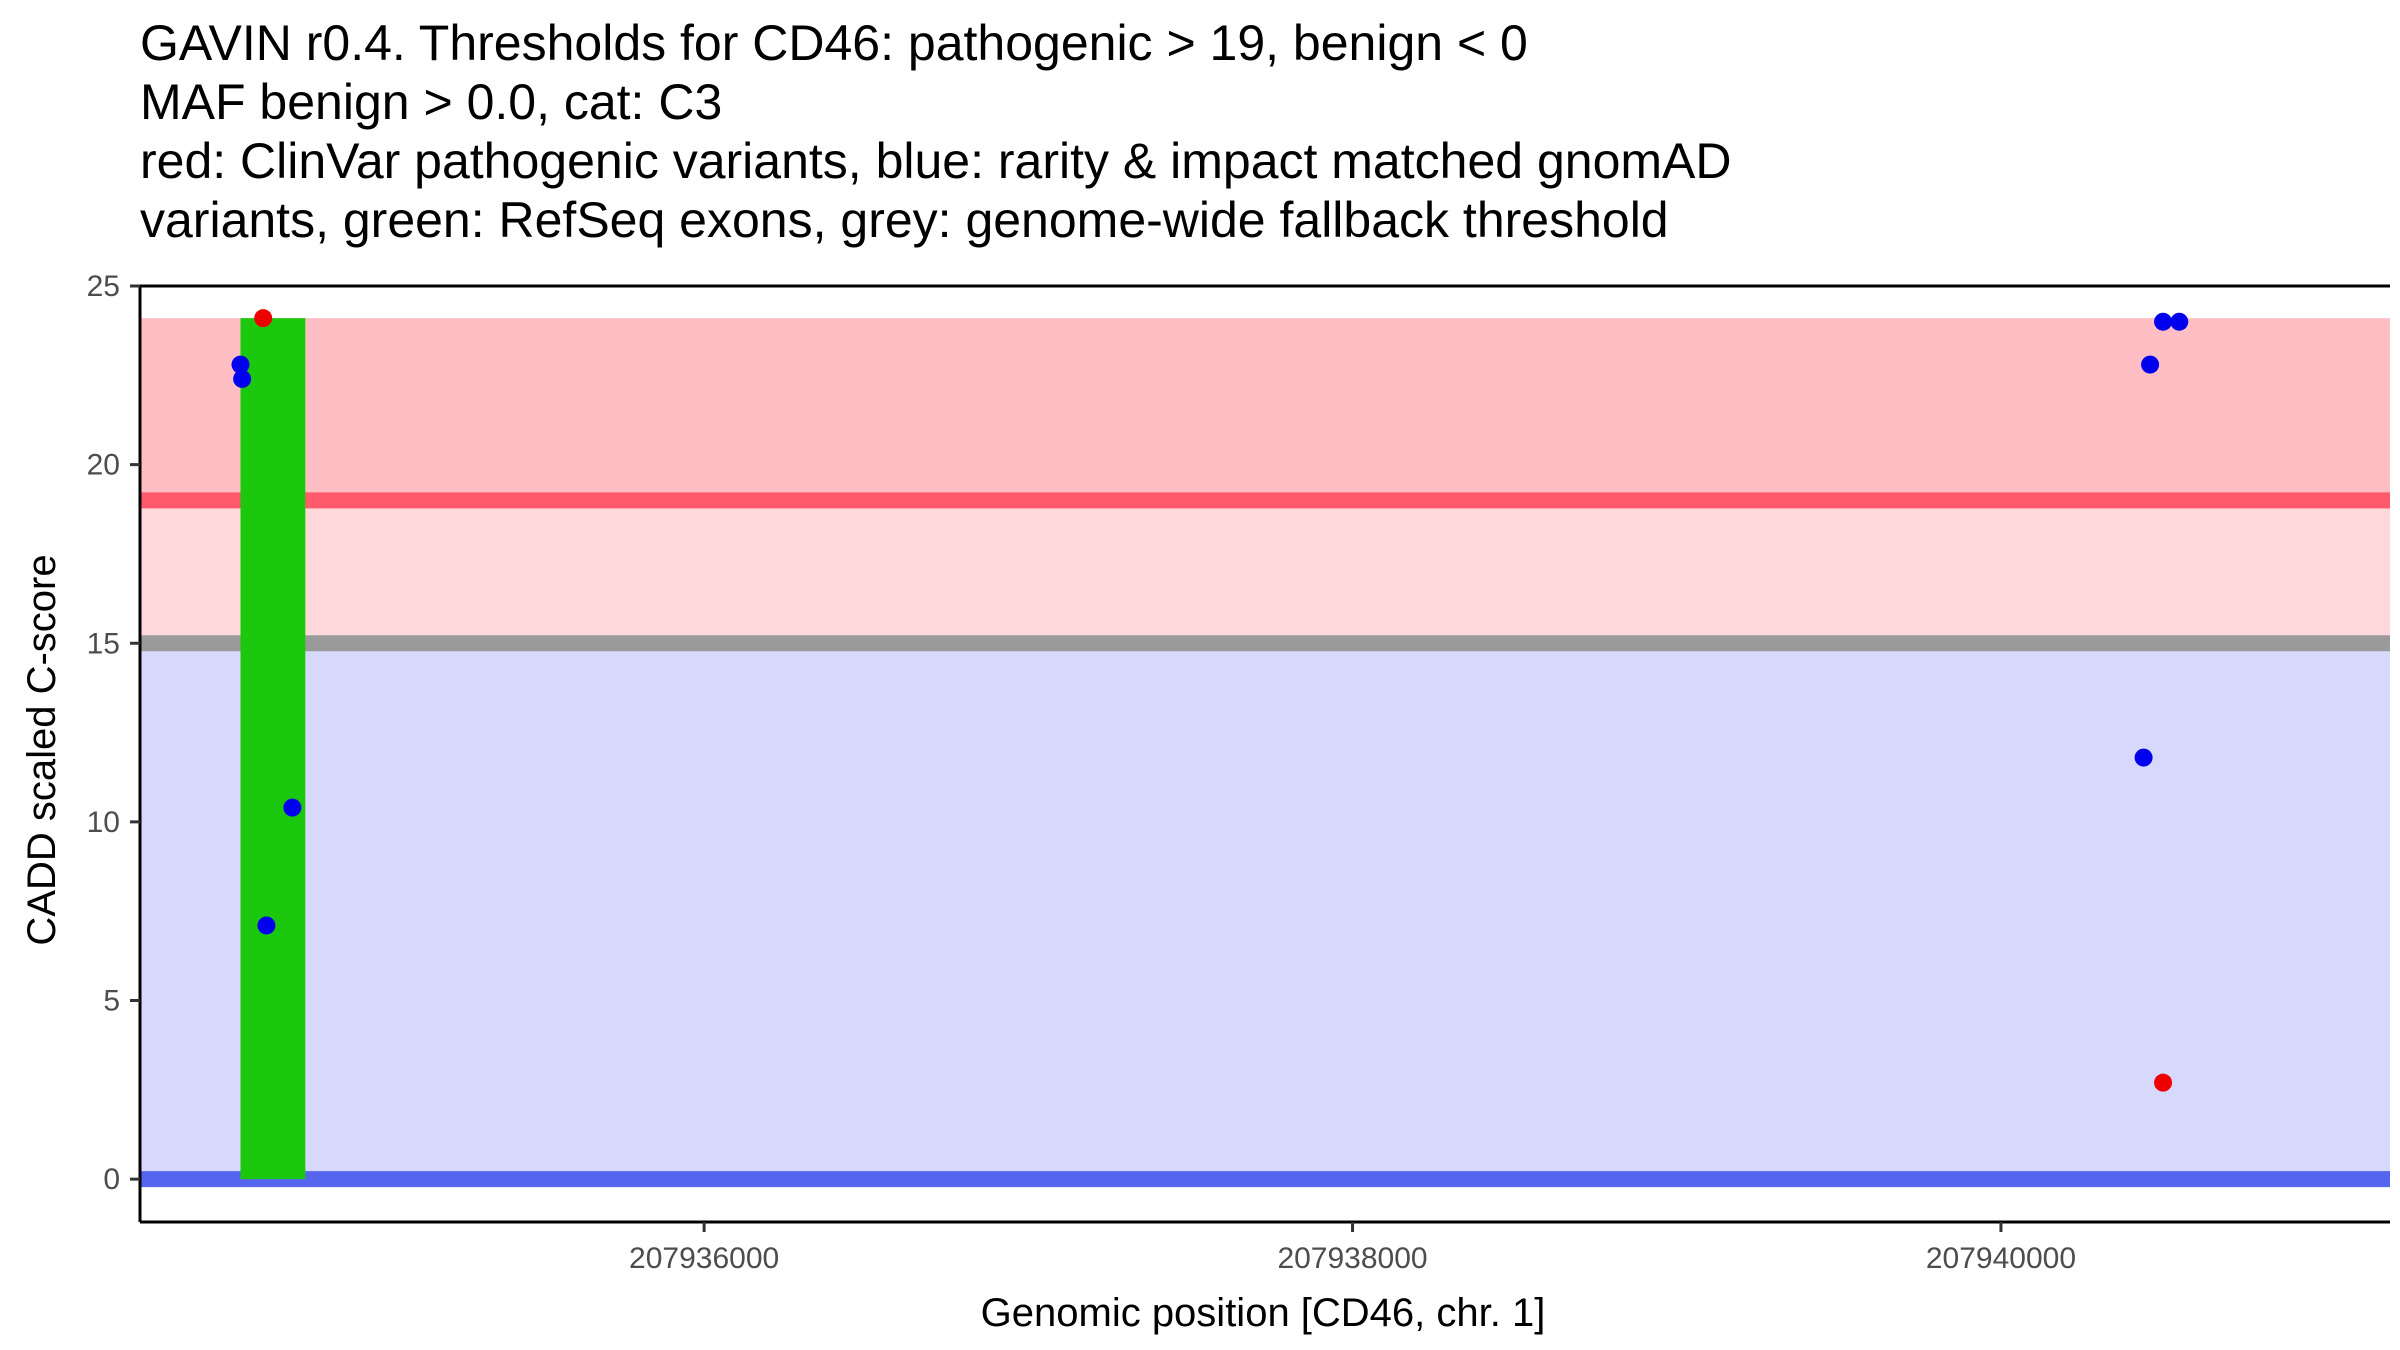 The height and width of the screenshot is (1350, 2400). What do you see at coordinates (103, 643) in the screenshot?
I see `y-tick-label: 15` at bounding box center [103, 643].